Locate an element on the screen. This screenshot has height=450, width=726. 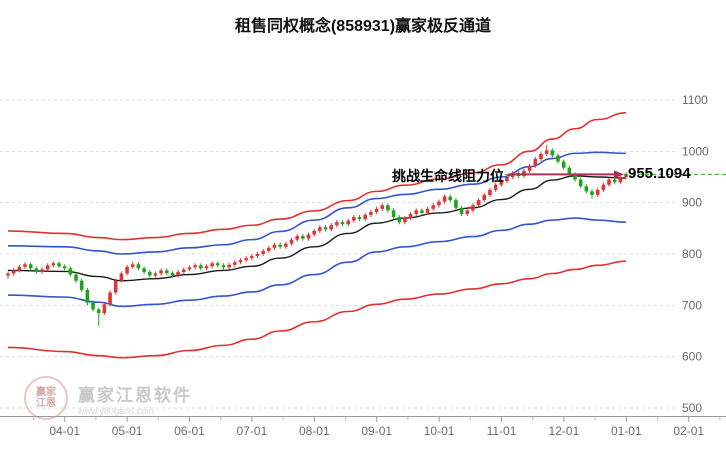
y-axis-label: 700 is located at coordinates (692, 305).